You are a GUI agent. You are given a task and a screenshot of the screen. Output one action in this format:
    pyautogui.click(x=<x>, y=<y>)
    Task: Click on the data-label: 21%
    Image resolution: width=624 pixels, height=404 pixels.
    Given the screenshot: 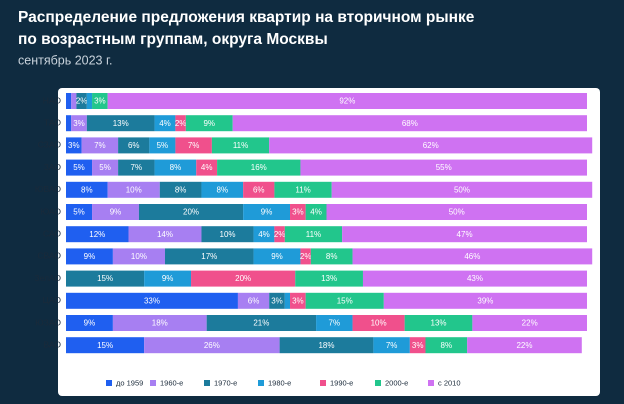 What is the action you would take?
    pyautogui.click(x=261, y=323)
    